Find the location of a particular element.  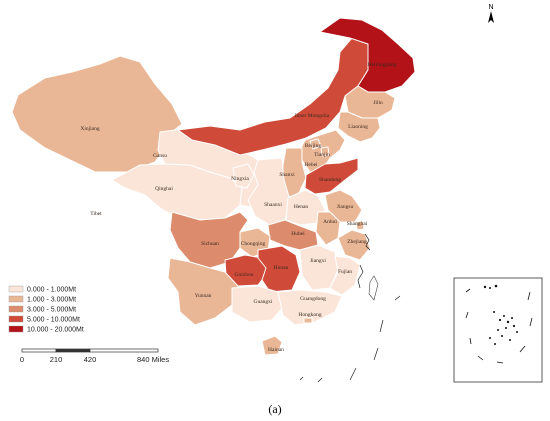

label-jilin: Jilin is located at coordinates (378, 103).